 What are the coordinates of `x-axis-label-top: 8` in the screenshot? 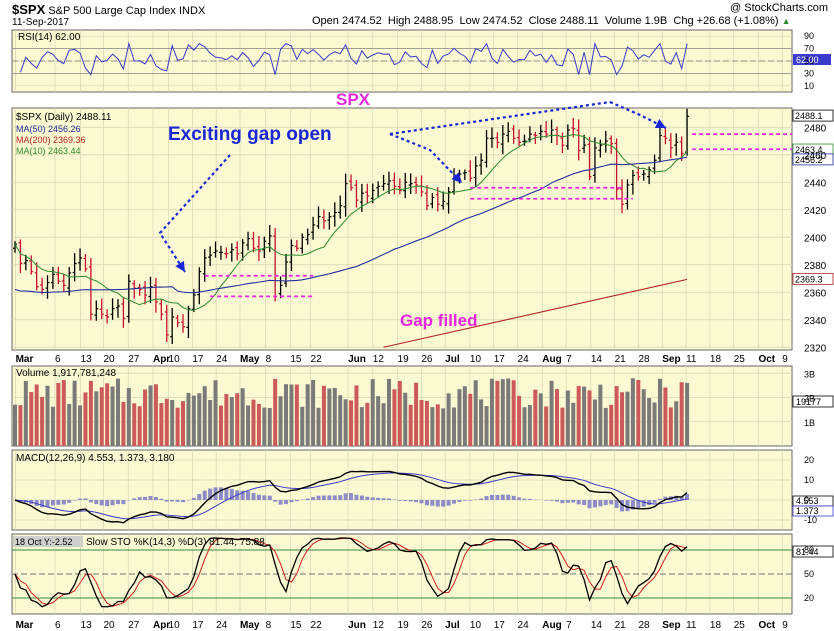 It's located at (269, 359).